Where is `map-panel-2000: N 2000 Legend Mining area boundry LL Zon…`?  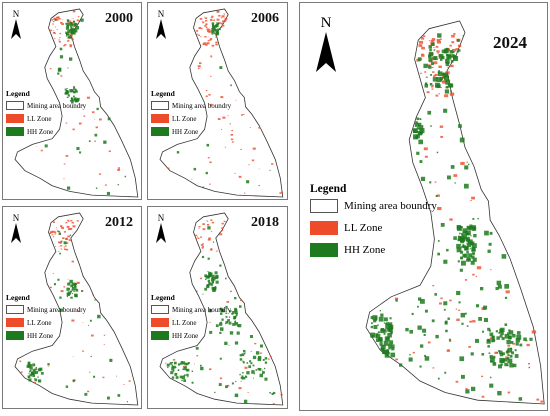 map-panel-2000: N 2000 Legend Mining area boundry LL Zon… is located at coordinates (72, 101).